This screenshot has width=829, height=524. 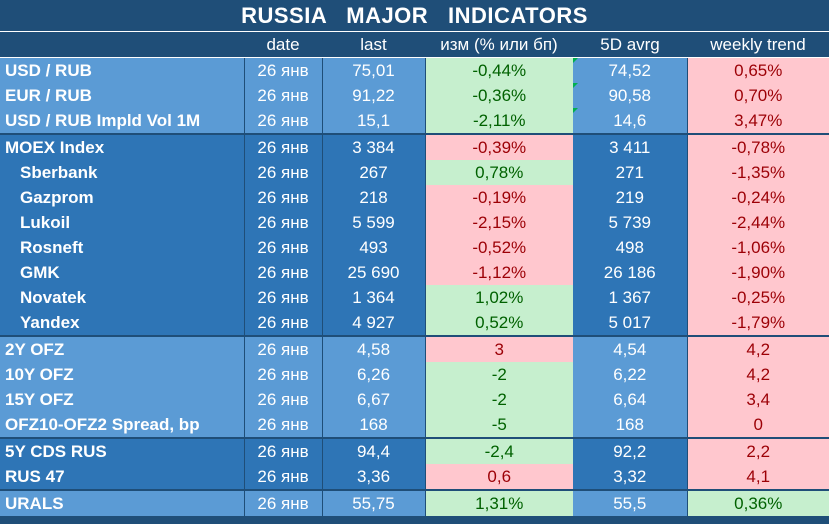 I want to click on row-name: MOEX Index, so click(x=122, y=146).